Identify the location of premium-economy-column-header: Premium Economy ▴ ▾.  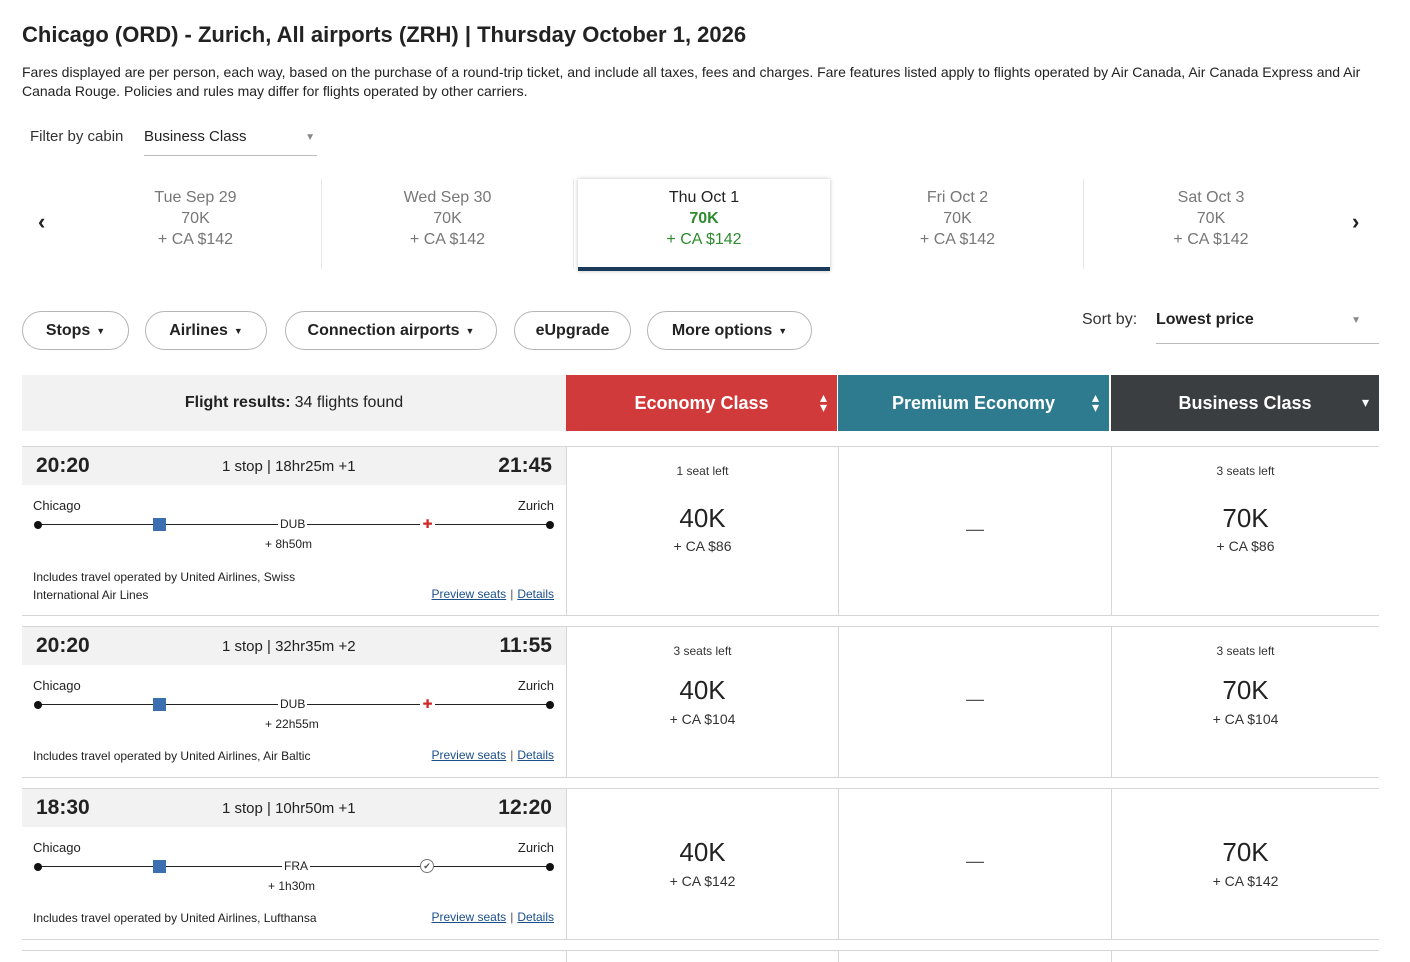
(973, 403).